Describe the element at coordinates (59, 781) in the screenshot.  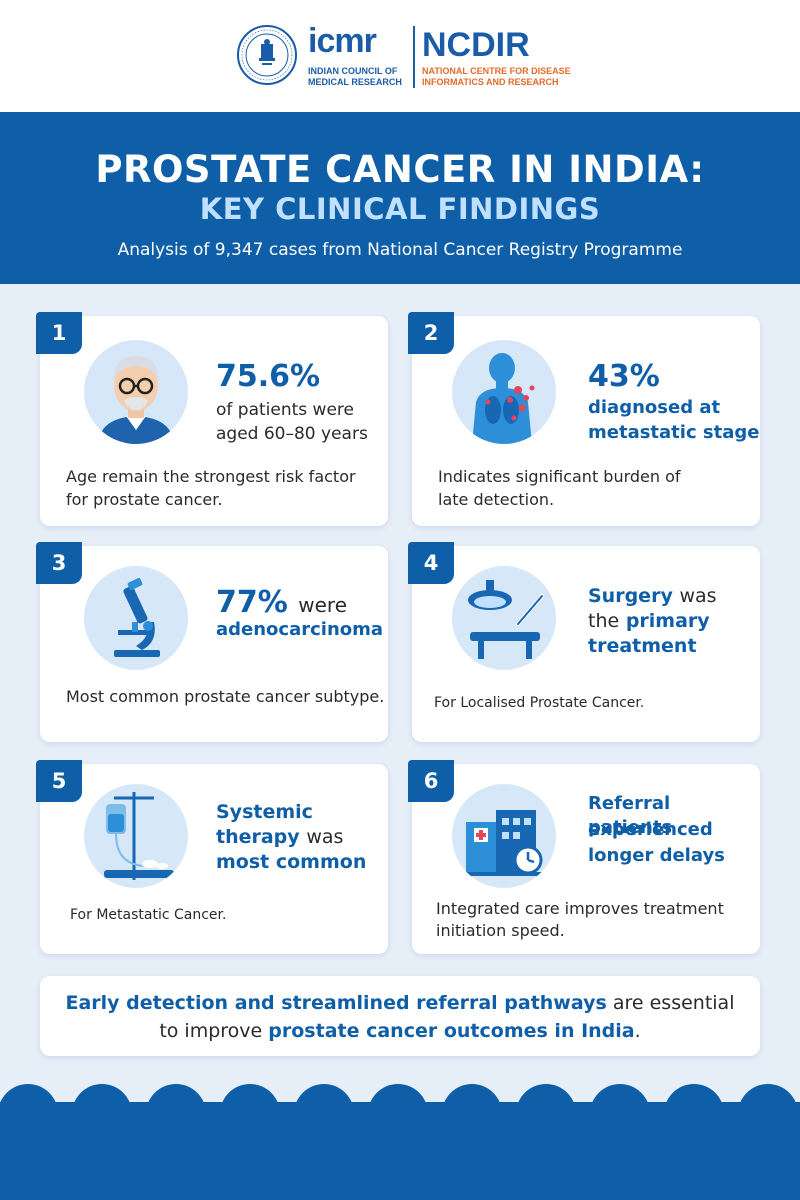
I see `card-number-badge: 5` at that location.